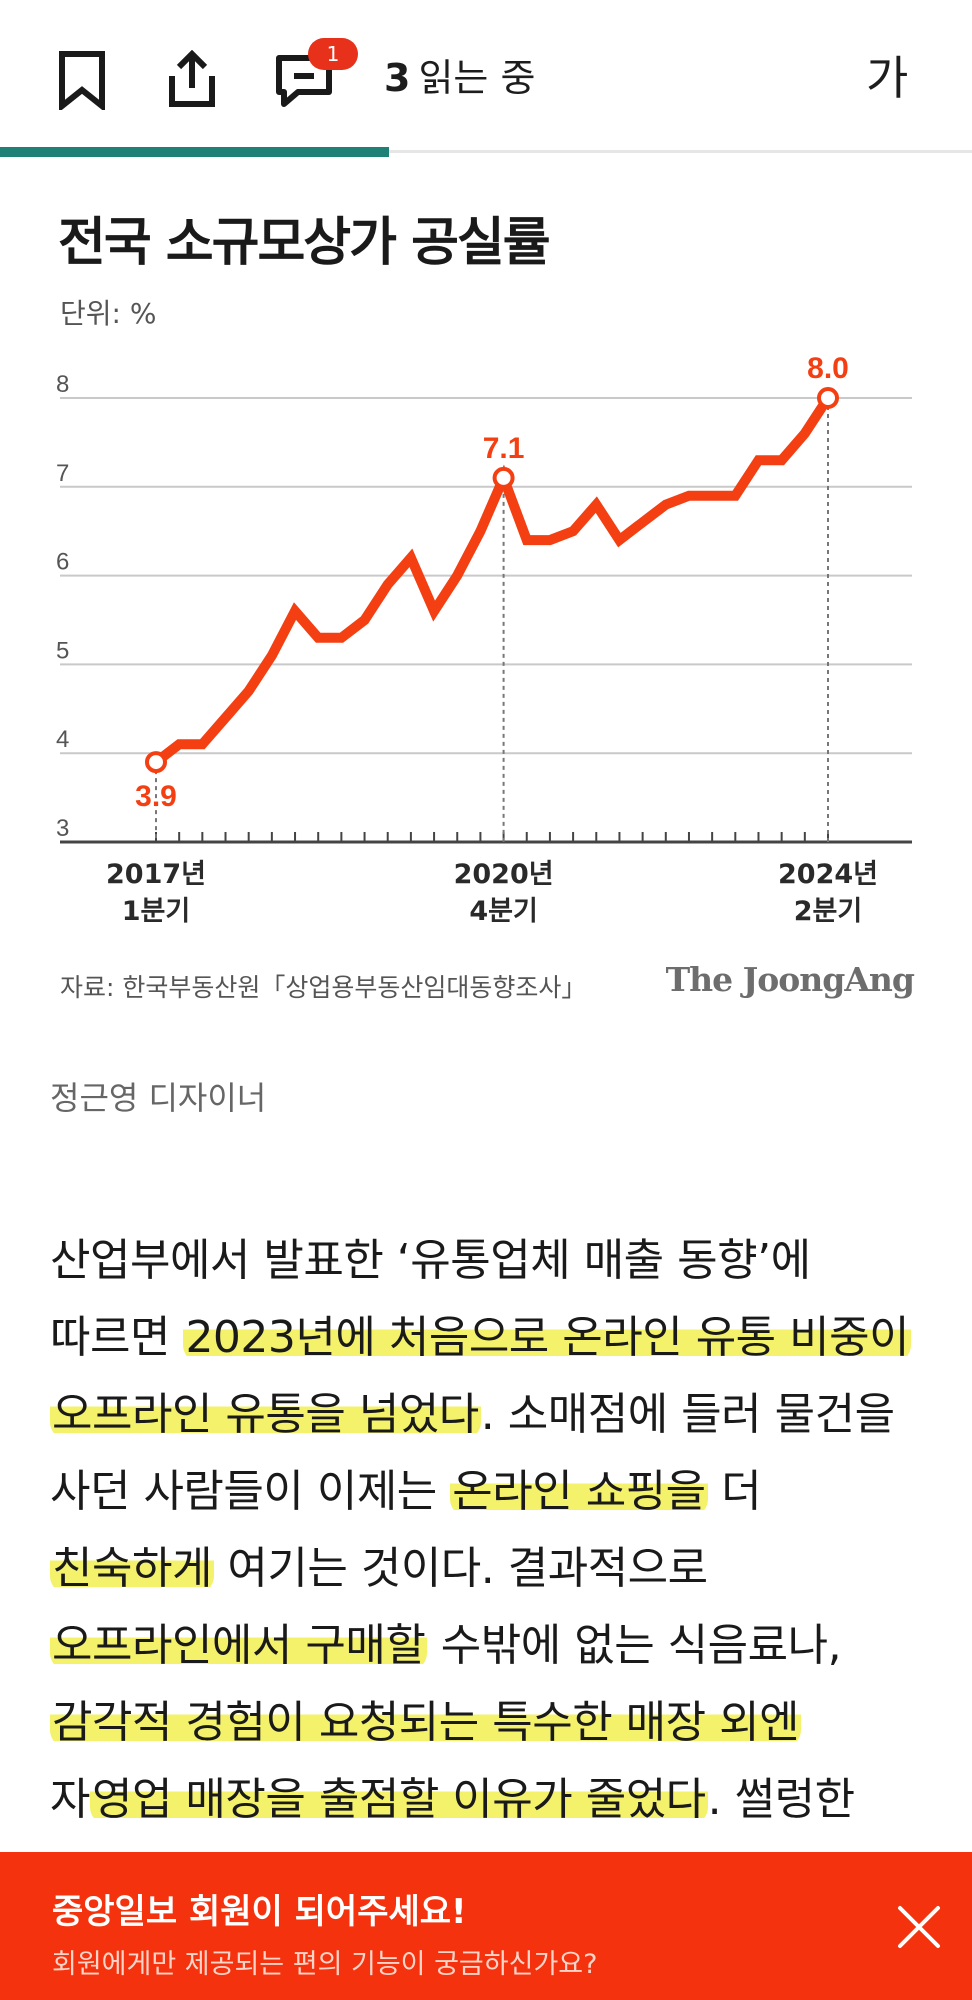 Image resolution: width=972 pixels, height=2000 pixels. What do you see at coordinates (486, 152) in the screenshot?
I see `read-progress-bar` at bounding box center [486, 152].